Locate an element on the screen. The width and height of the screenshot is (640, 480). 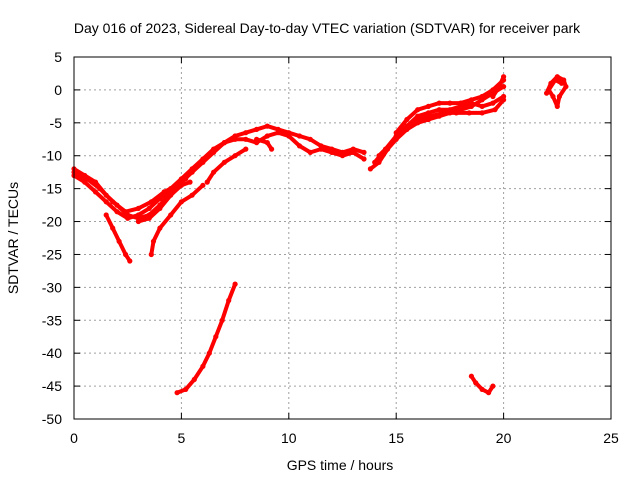
y-tick-label: -10 is located at coordinates (52, 156).